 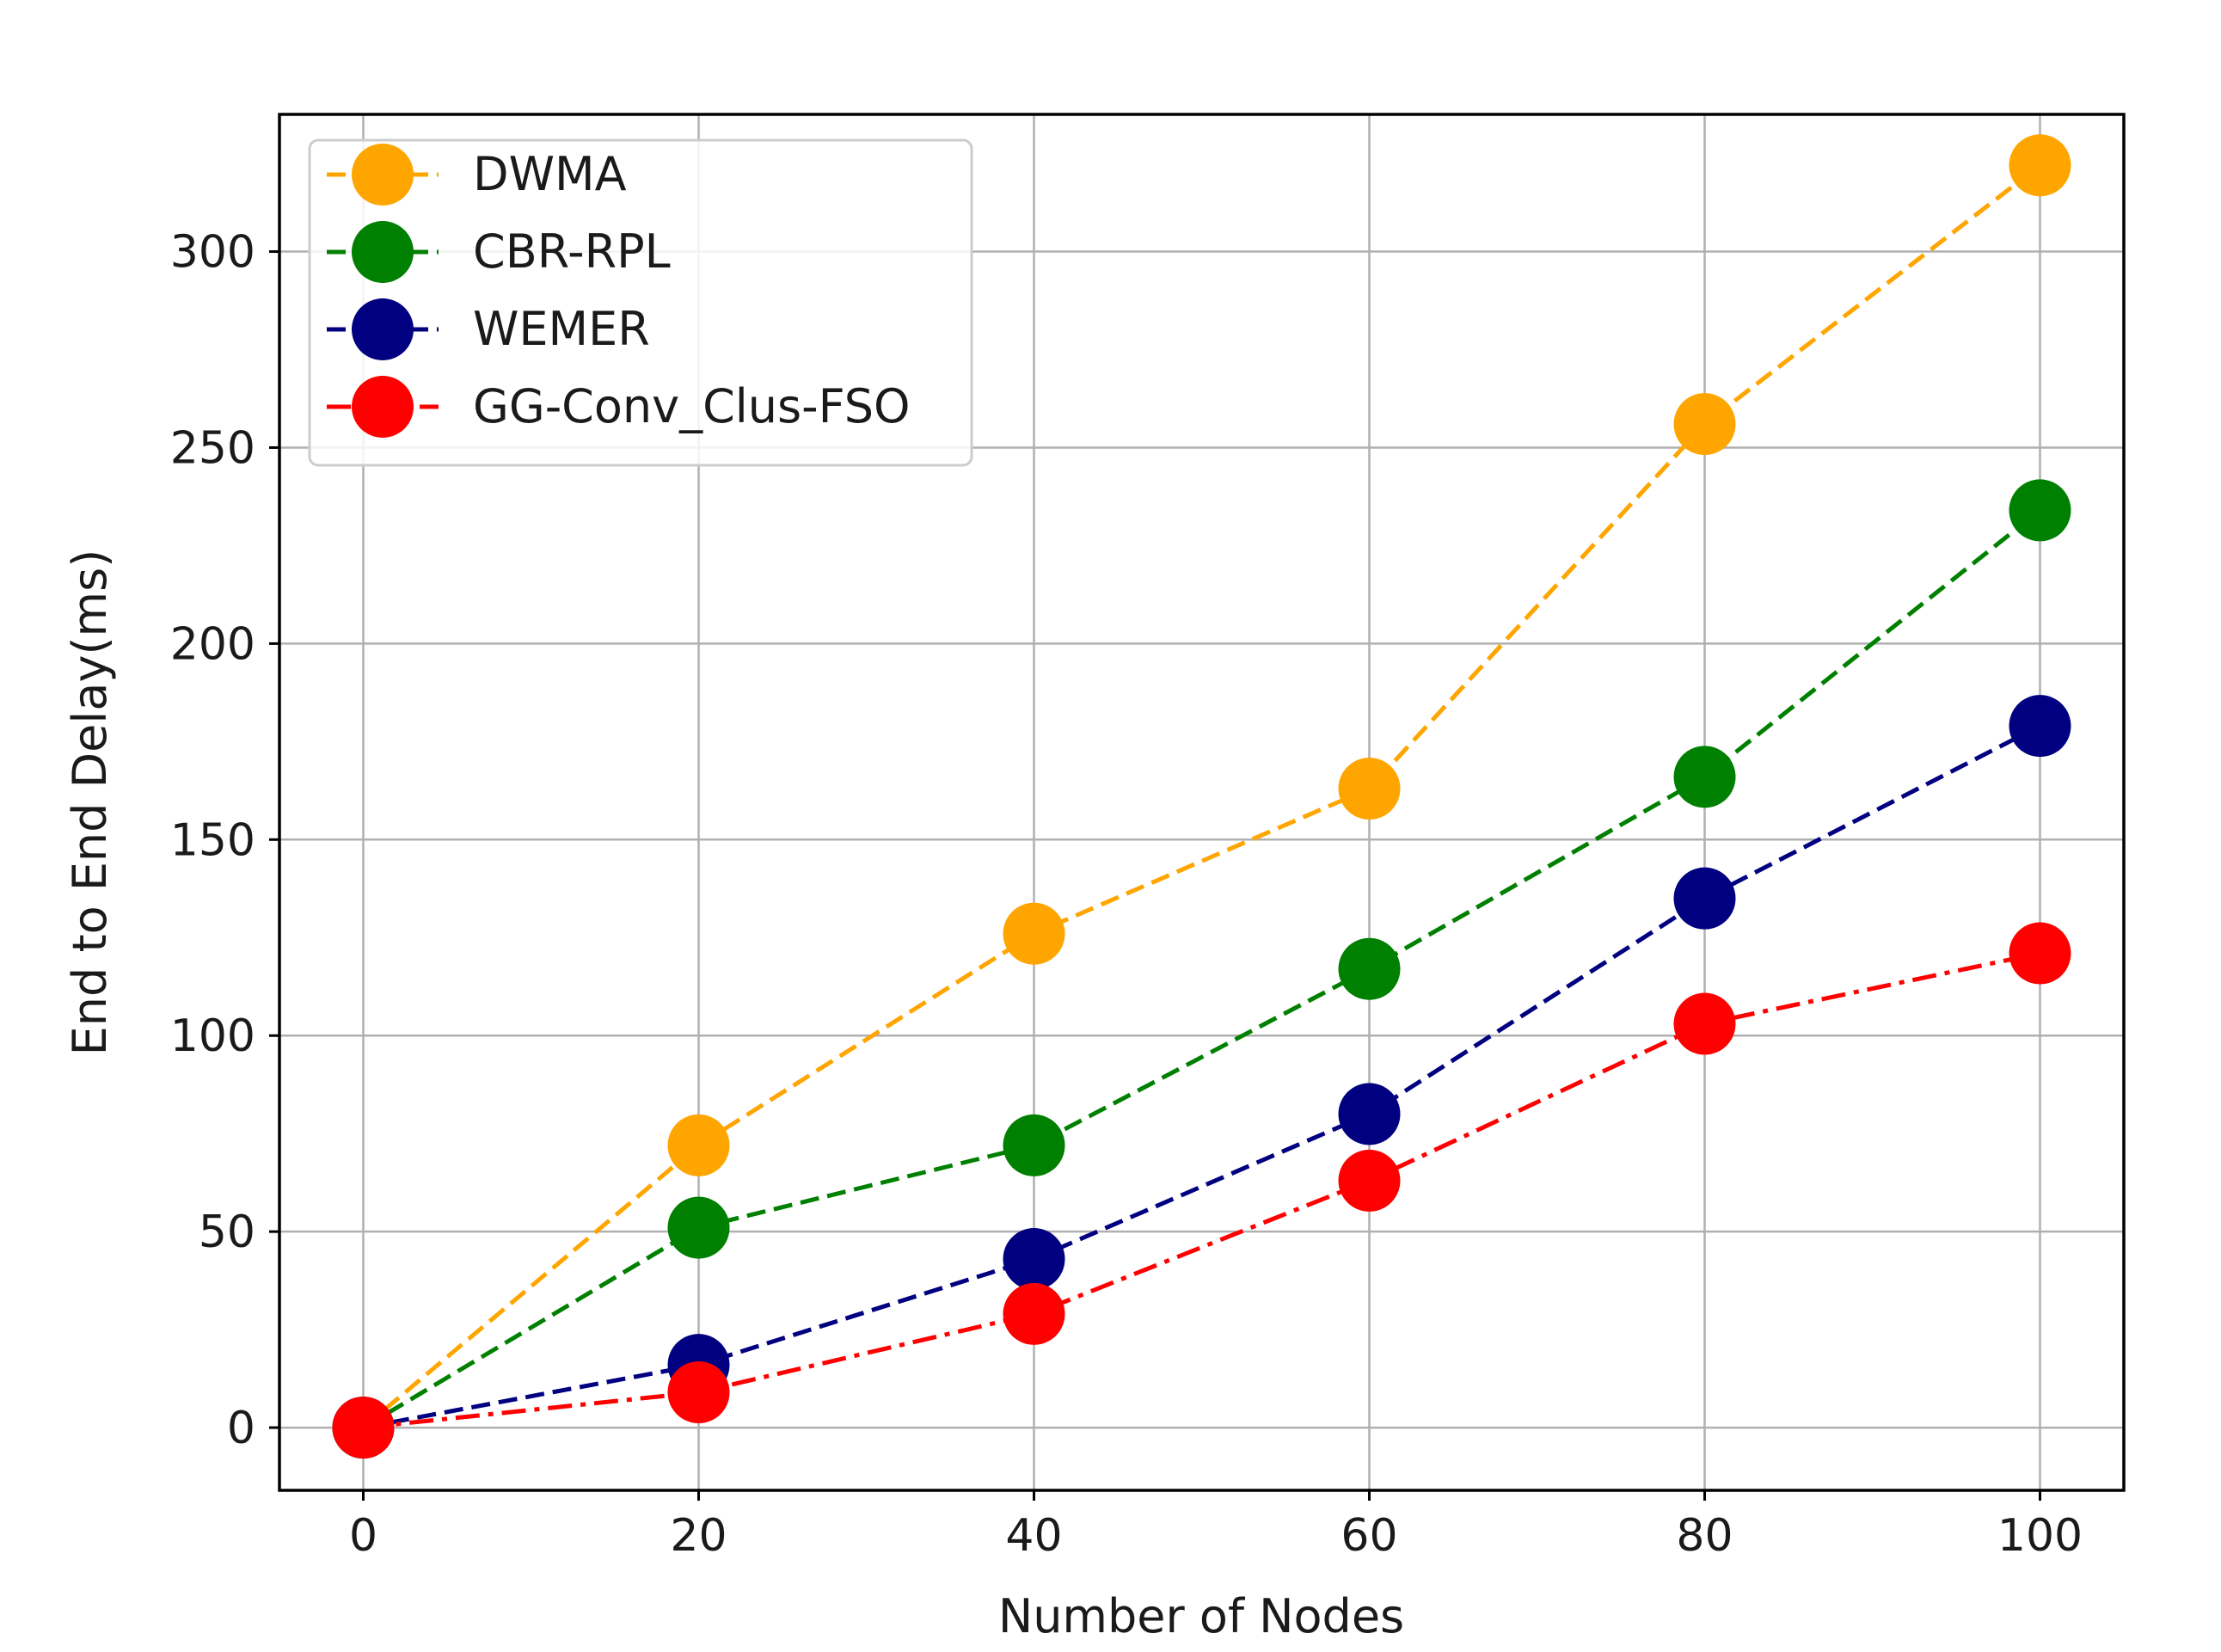 I want to click on y-tick-label: 300, so click(x=212, y=253).